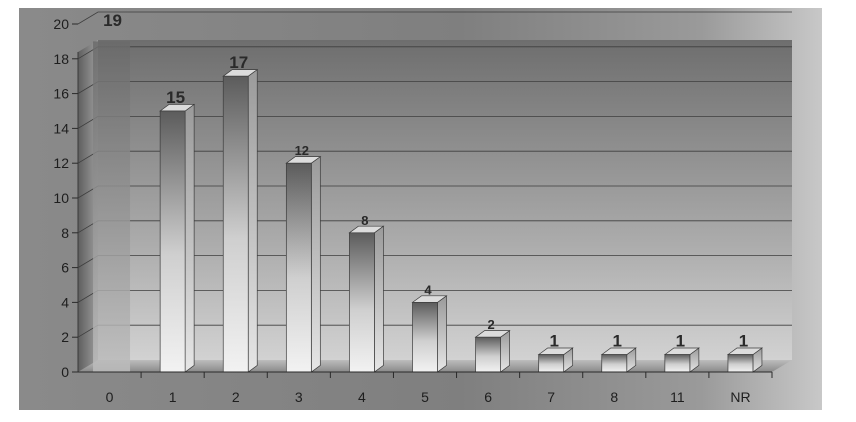 The height and width of the screenshot is (422, 856). Describe the element at coordinates (551, 397) in the screenshot. I see `x-tick-label: 7` at that location.